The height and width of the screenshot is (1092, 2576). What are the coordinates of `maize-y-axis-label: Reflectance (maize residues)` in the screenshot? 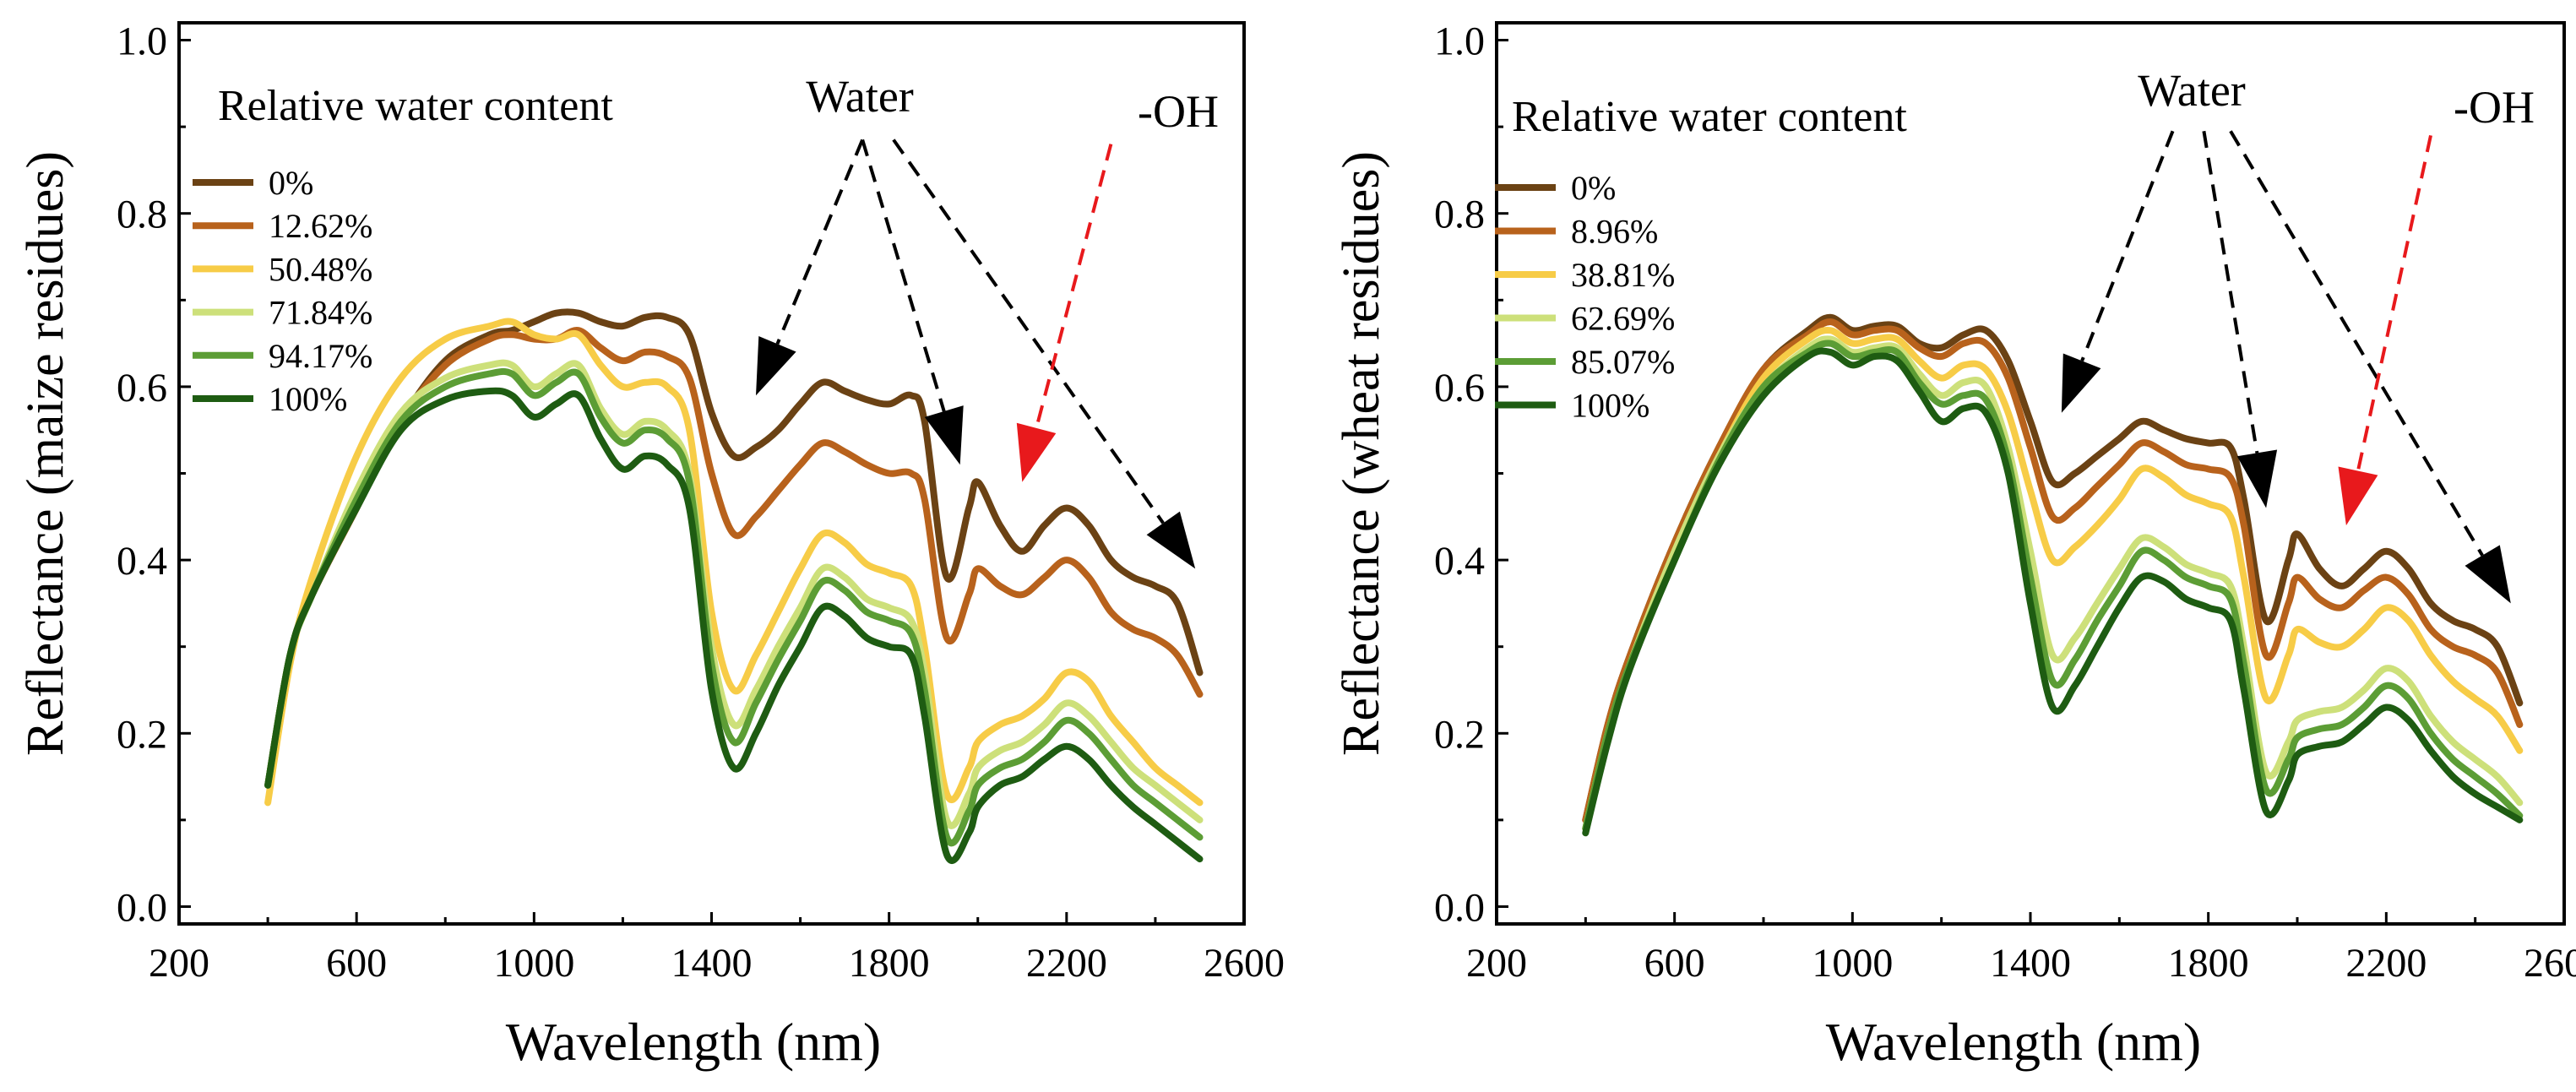 It's located at (45, 454).